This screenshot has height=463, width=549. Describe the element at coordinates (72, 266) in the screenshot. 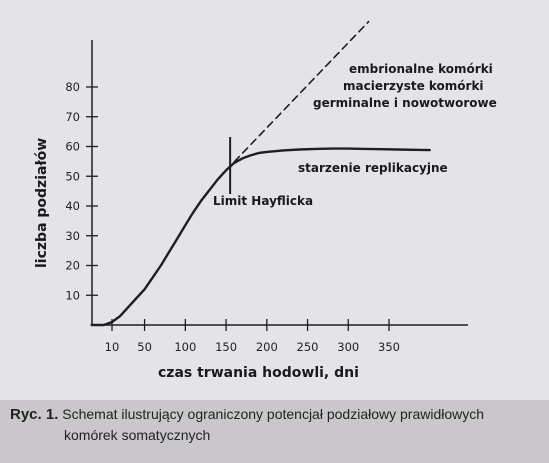

I see `y-tick-label-20: 20` at that location.